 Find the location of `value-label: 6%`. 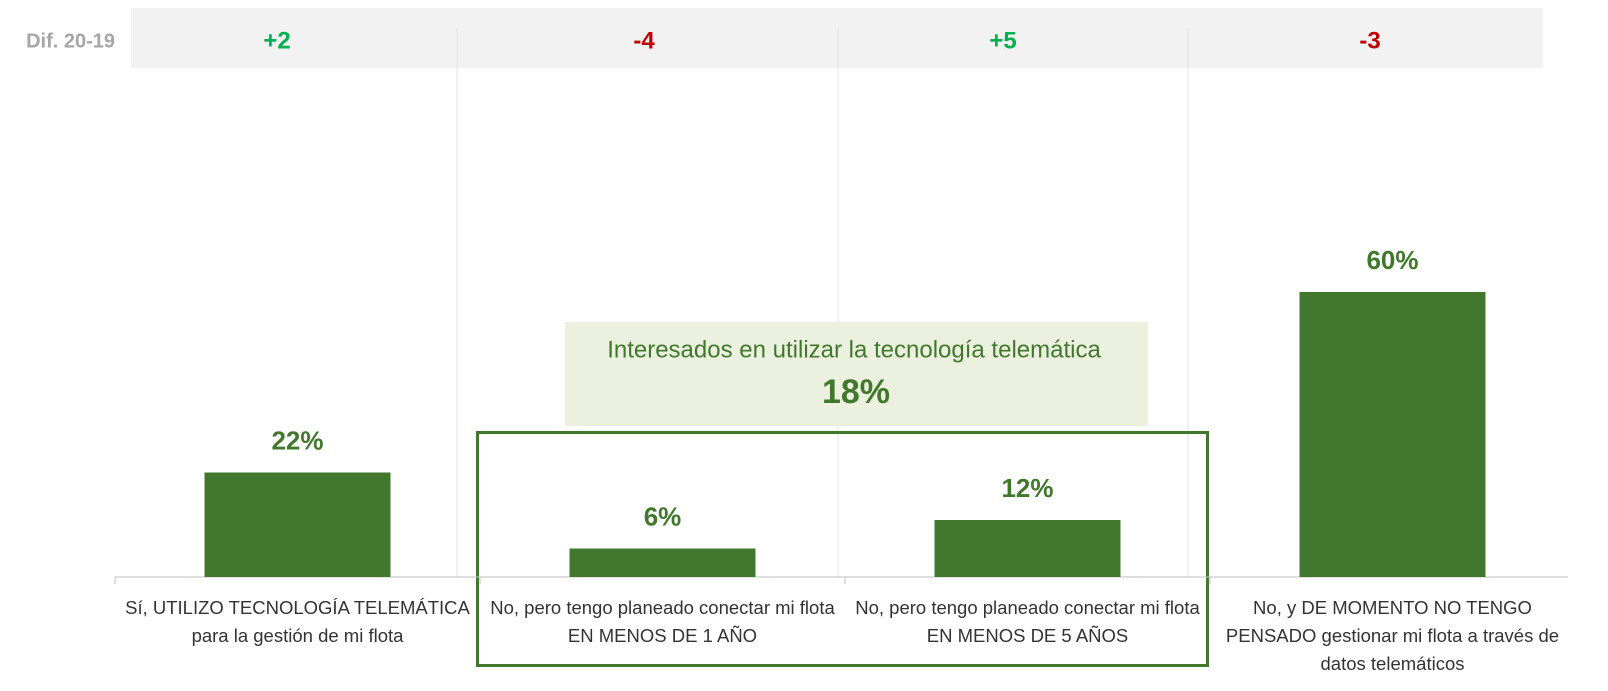

value-label: 6% is located at coordinates (663, 516).